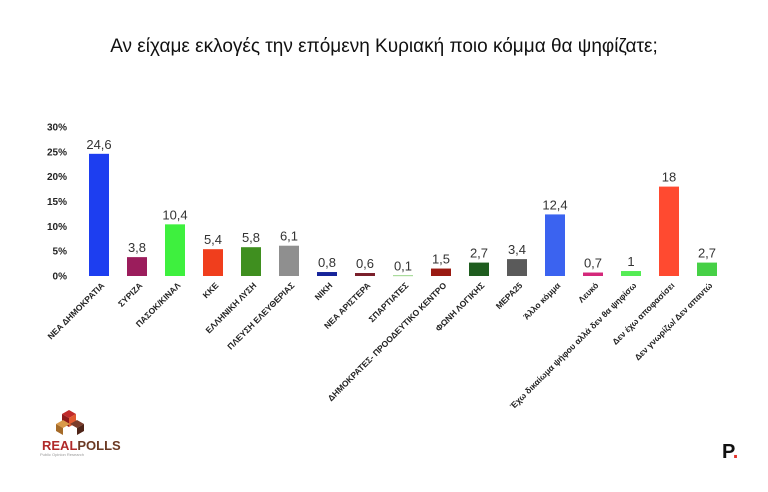 Image resolution: width=768 pixels, height=492 pixels. Describe the element at coordinates (542, 301) in the screenshot. I see `x-tick-label: Άλλο κόμμα` at that location.